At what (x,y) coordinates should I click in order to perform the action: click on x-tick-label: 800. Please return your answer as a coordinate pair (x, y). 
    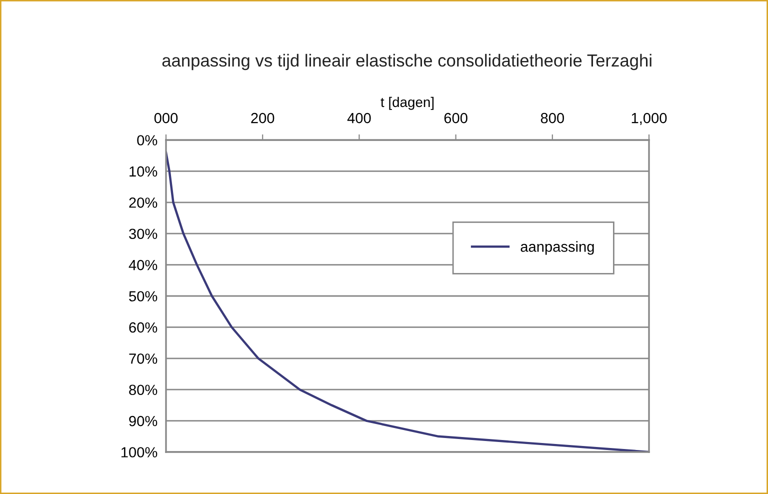
    Looking at the image, I should click on (552, 118).